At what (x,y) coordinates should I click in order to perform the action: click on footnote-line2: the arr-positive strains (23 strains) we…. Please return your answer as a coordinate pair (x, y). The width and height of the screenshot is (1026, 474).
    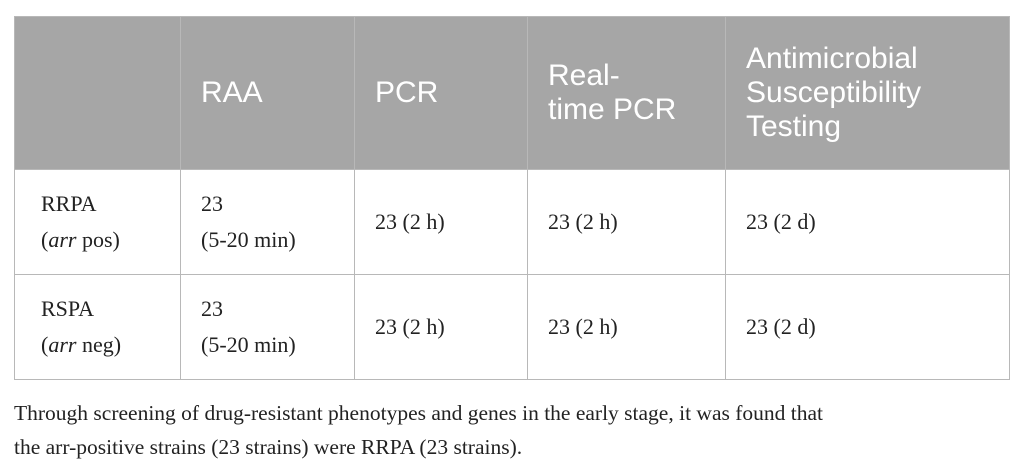
    Looking at the image, I should click on (268, 447).